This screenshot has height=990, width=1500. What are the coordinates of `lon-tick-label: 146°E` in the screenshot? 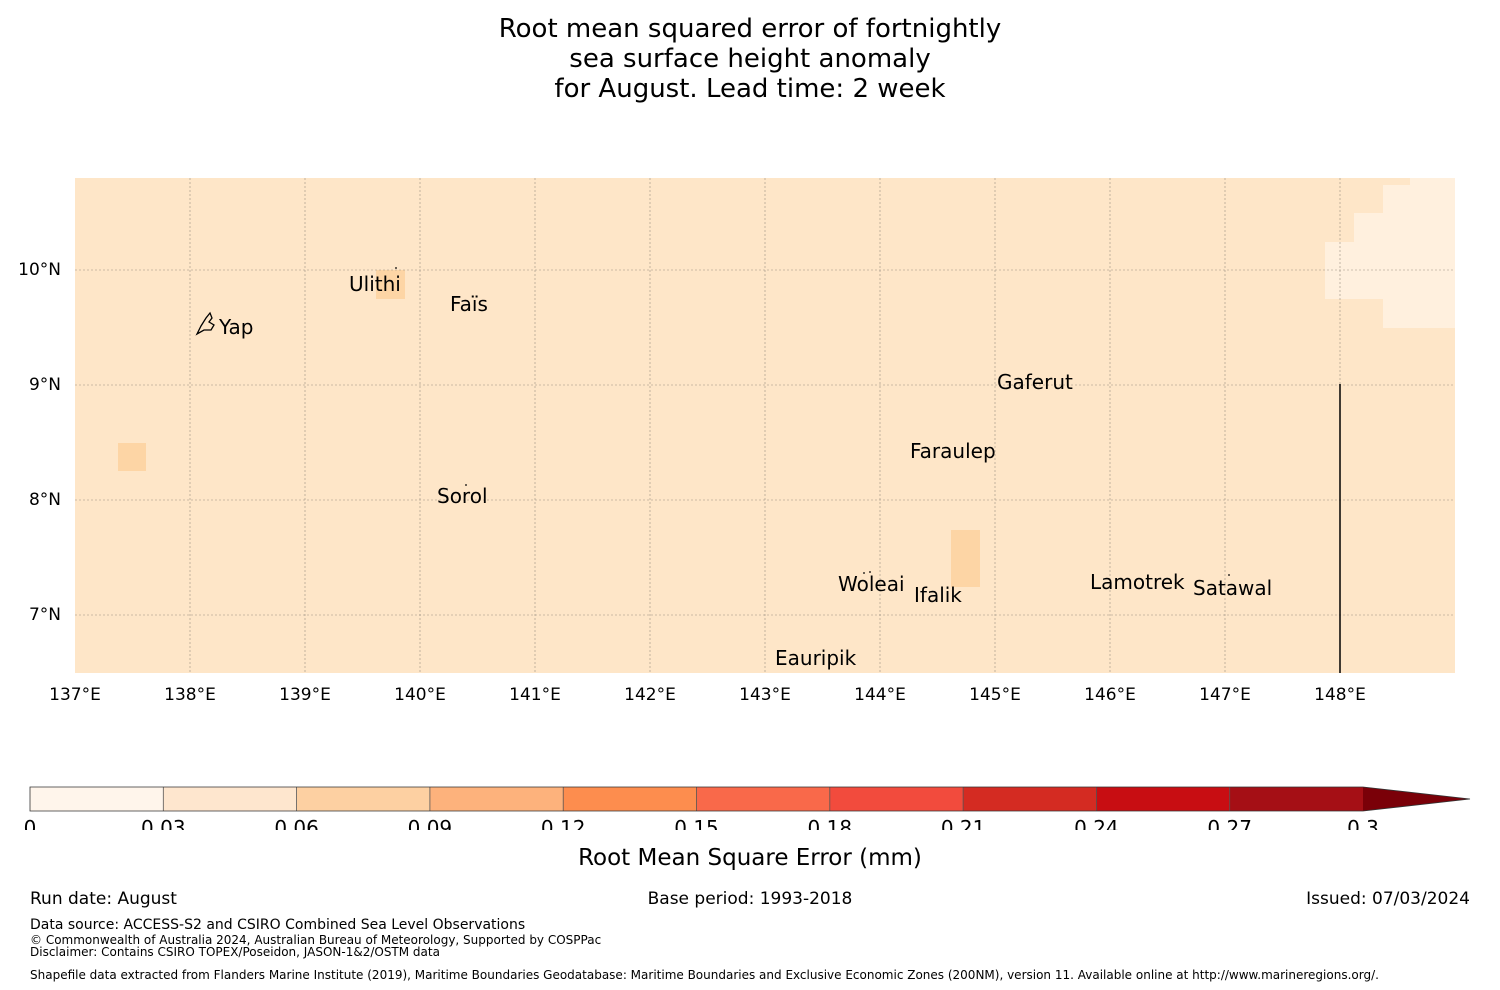 It's located at (1110, 695).